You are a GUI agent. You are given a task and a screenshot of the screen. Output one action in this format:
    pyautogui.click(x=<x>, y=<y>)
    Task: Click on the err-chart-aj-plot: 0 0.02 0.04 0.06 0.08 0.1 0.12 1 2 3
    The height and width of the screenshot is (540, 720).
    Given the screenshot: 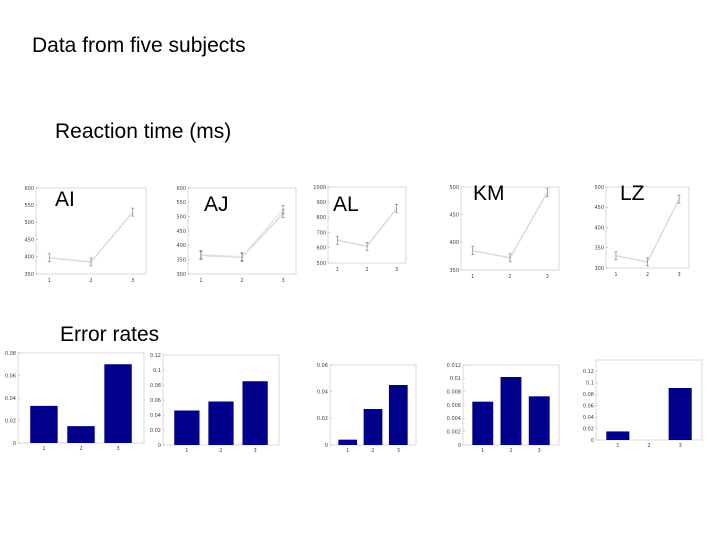 What is the action you would take?
    pyautogui.click(x=215, y=403)
    